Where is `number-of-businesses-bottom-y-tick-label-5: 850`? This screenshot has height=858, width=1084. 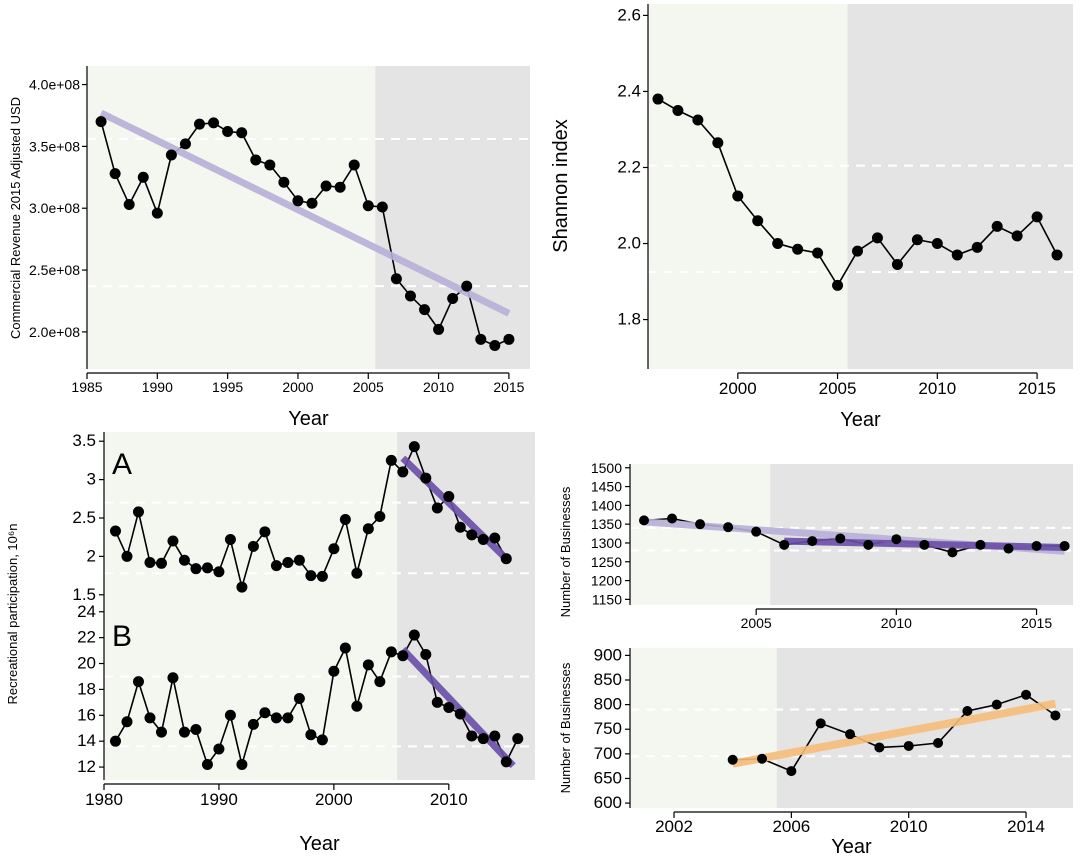 number-of-businesses-bottom-y-tick-label-5: 850 is located at coordinates (608, 679).